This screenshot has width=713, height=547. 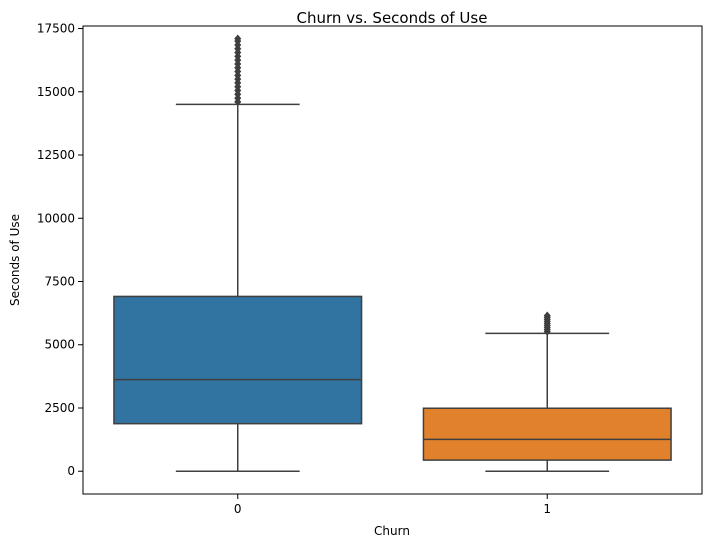 I want to click on x-axis-label: Churn, so click(x=392, y=531).